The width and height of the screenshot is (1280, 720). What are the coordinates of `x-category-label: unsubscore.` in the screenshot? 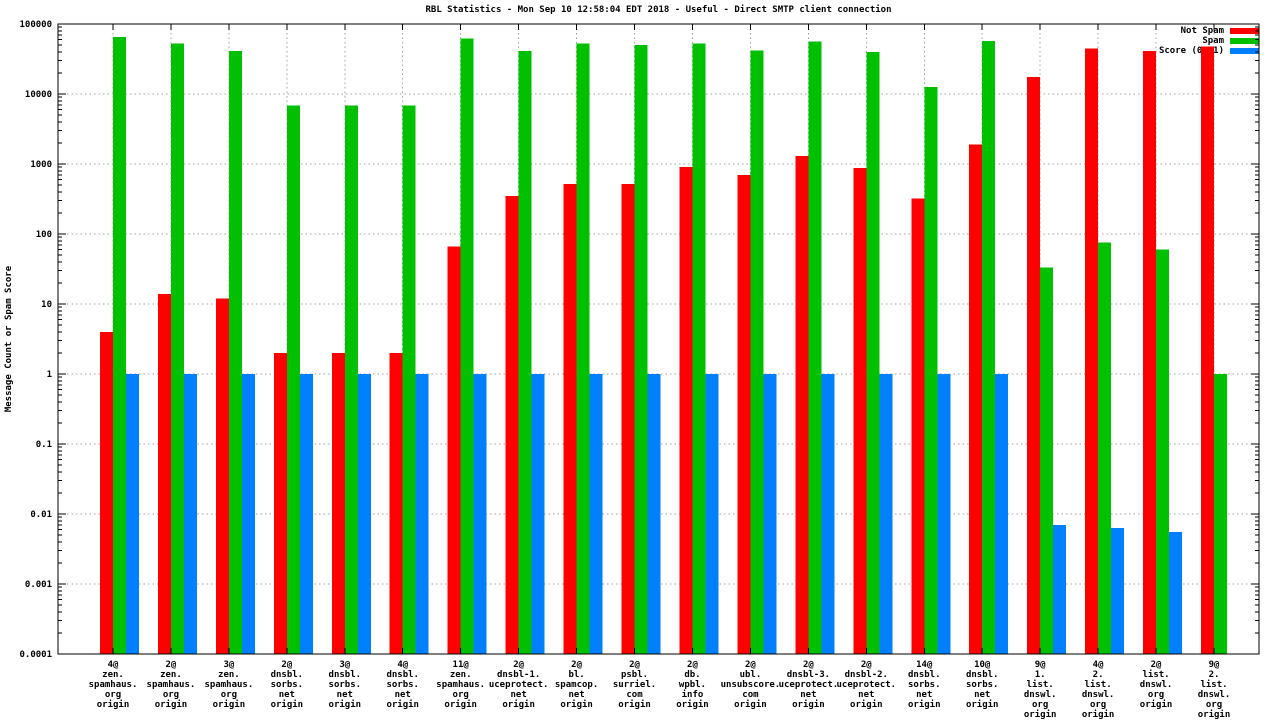 It's located at (751, 685).